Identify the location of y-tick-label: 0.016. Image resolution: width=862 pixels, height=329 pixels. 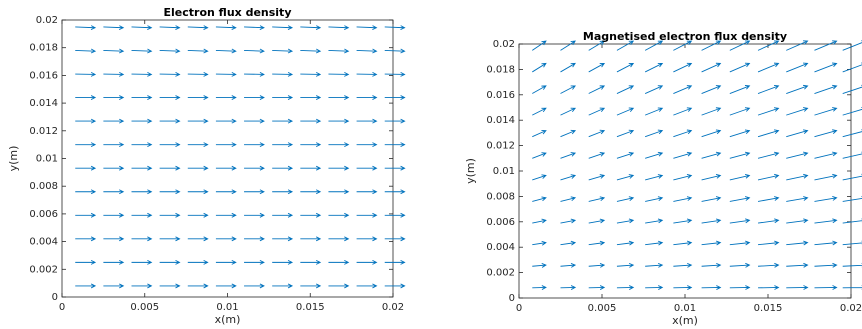
(43, 75).